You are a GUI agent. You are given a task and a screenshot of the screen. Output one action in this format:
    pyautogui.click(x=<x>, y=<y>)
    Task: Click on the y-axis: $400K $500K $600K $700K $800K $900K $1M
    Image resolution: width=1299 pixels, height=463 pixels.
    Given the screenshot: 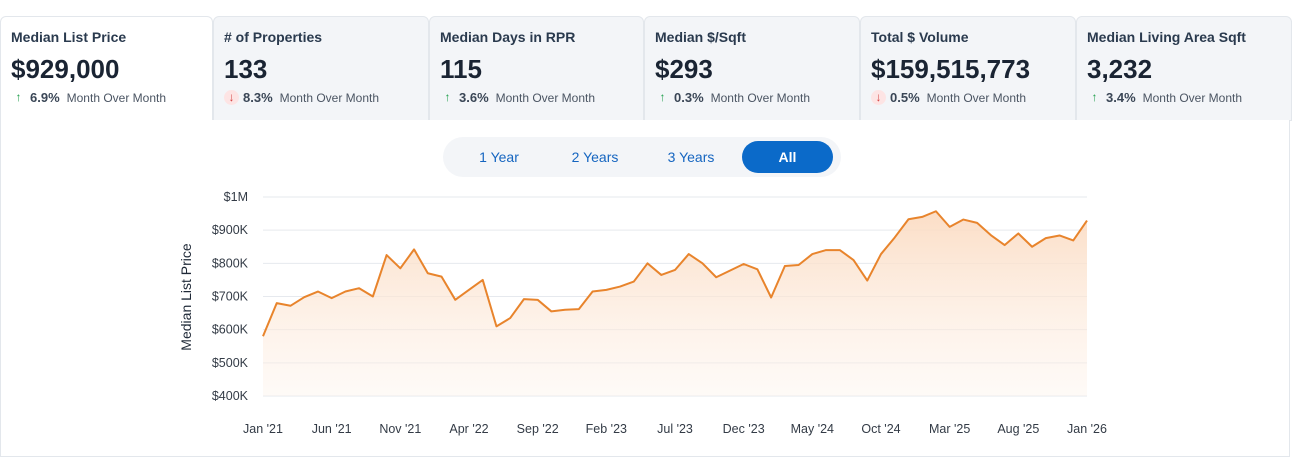 What is the action you would take?
    pyautogui.click(x=230, y=296)
    